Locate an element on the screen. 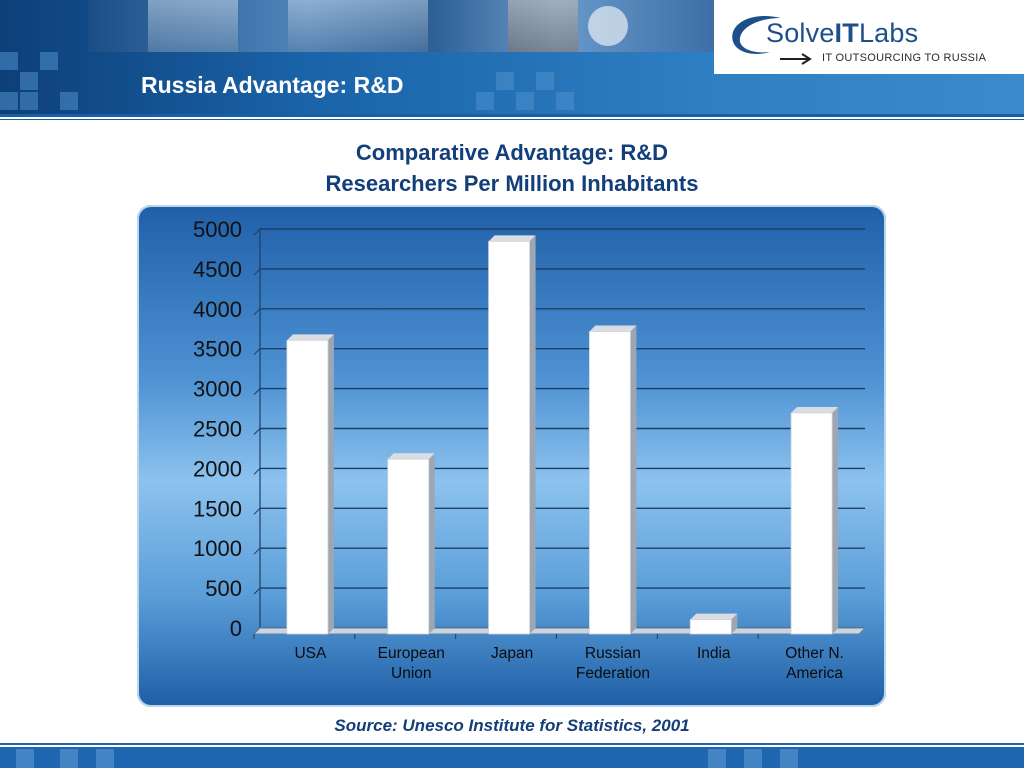 The image size is (1024, 768). chart-subtitle: Researchers Per Million Inhabitants is located at coordinates (512, 183).